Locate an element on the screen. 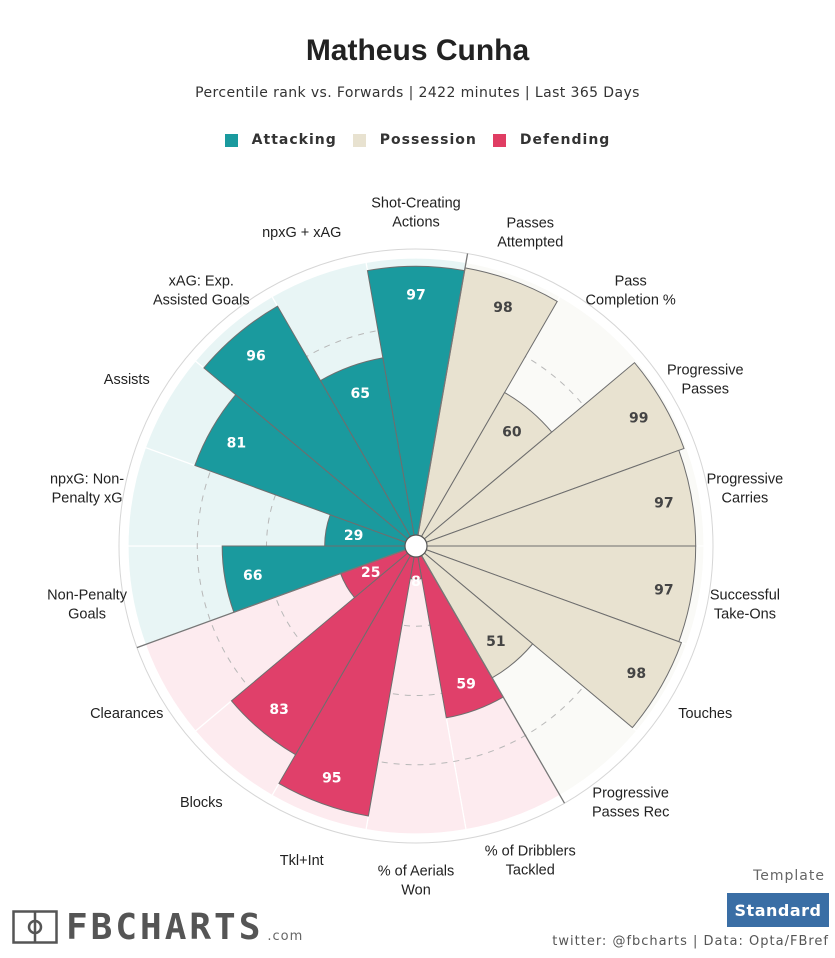 The width and height of the screenshot is (835, 958). legend-label-possession: Possession is located at coordinates (428, 140).